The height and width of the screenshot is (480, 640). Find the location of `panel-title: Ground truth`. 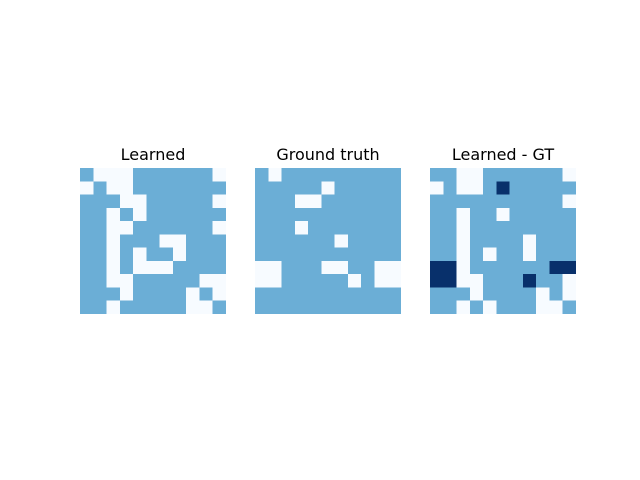

panel-title: Ground truth is located at coordinates (328, 154).